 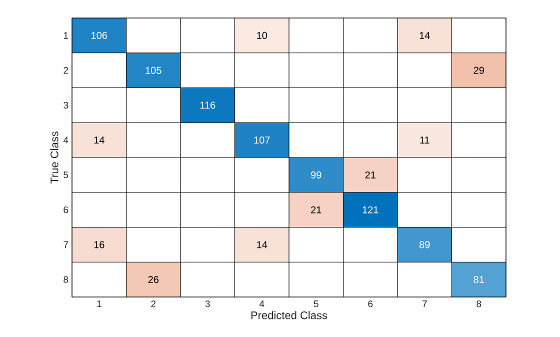 I want to click on x-tick-label: 1, so click(x=99, y=304).